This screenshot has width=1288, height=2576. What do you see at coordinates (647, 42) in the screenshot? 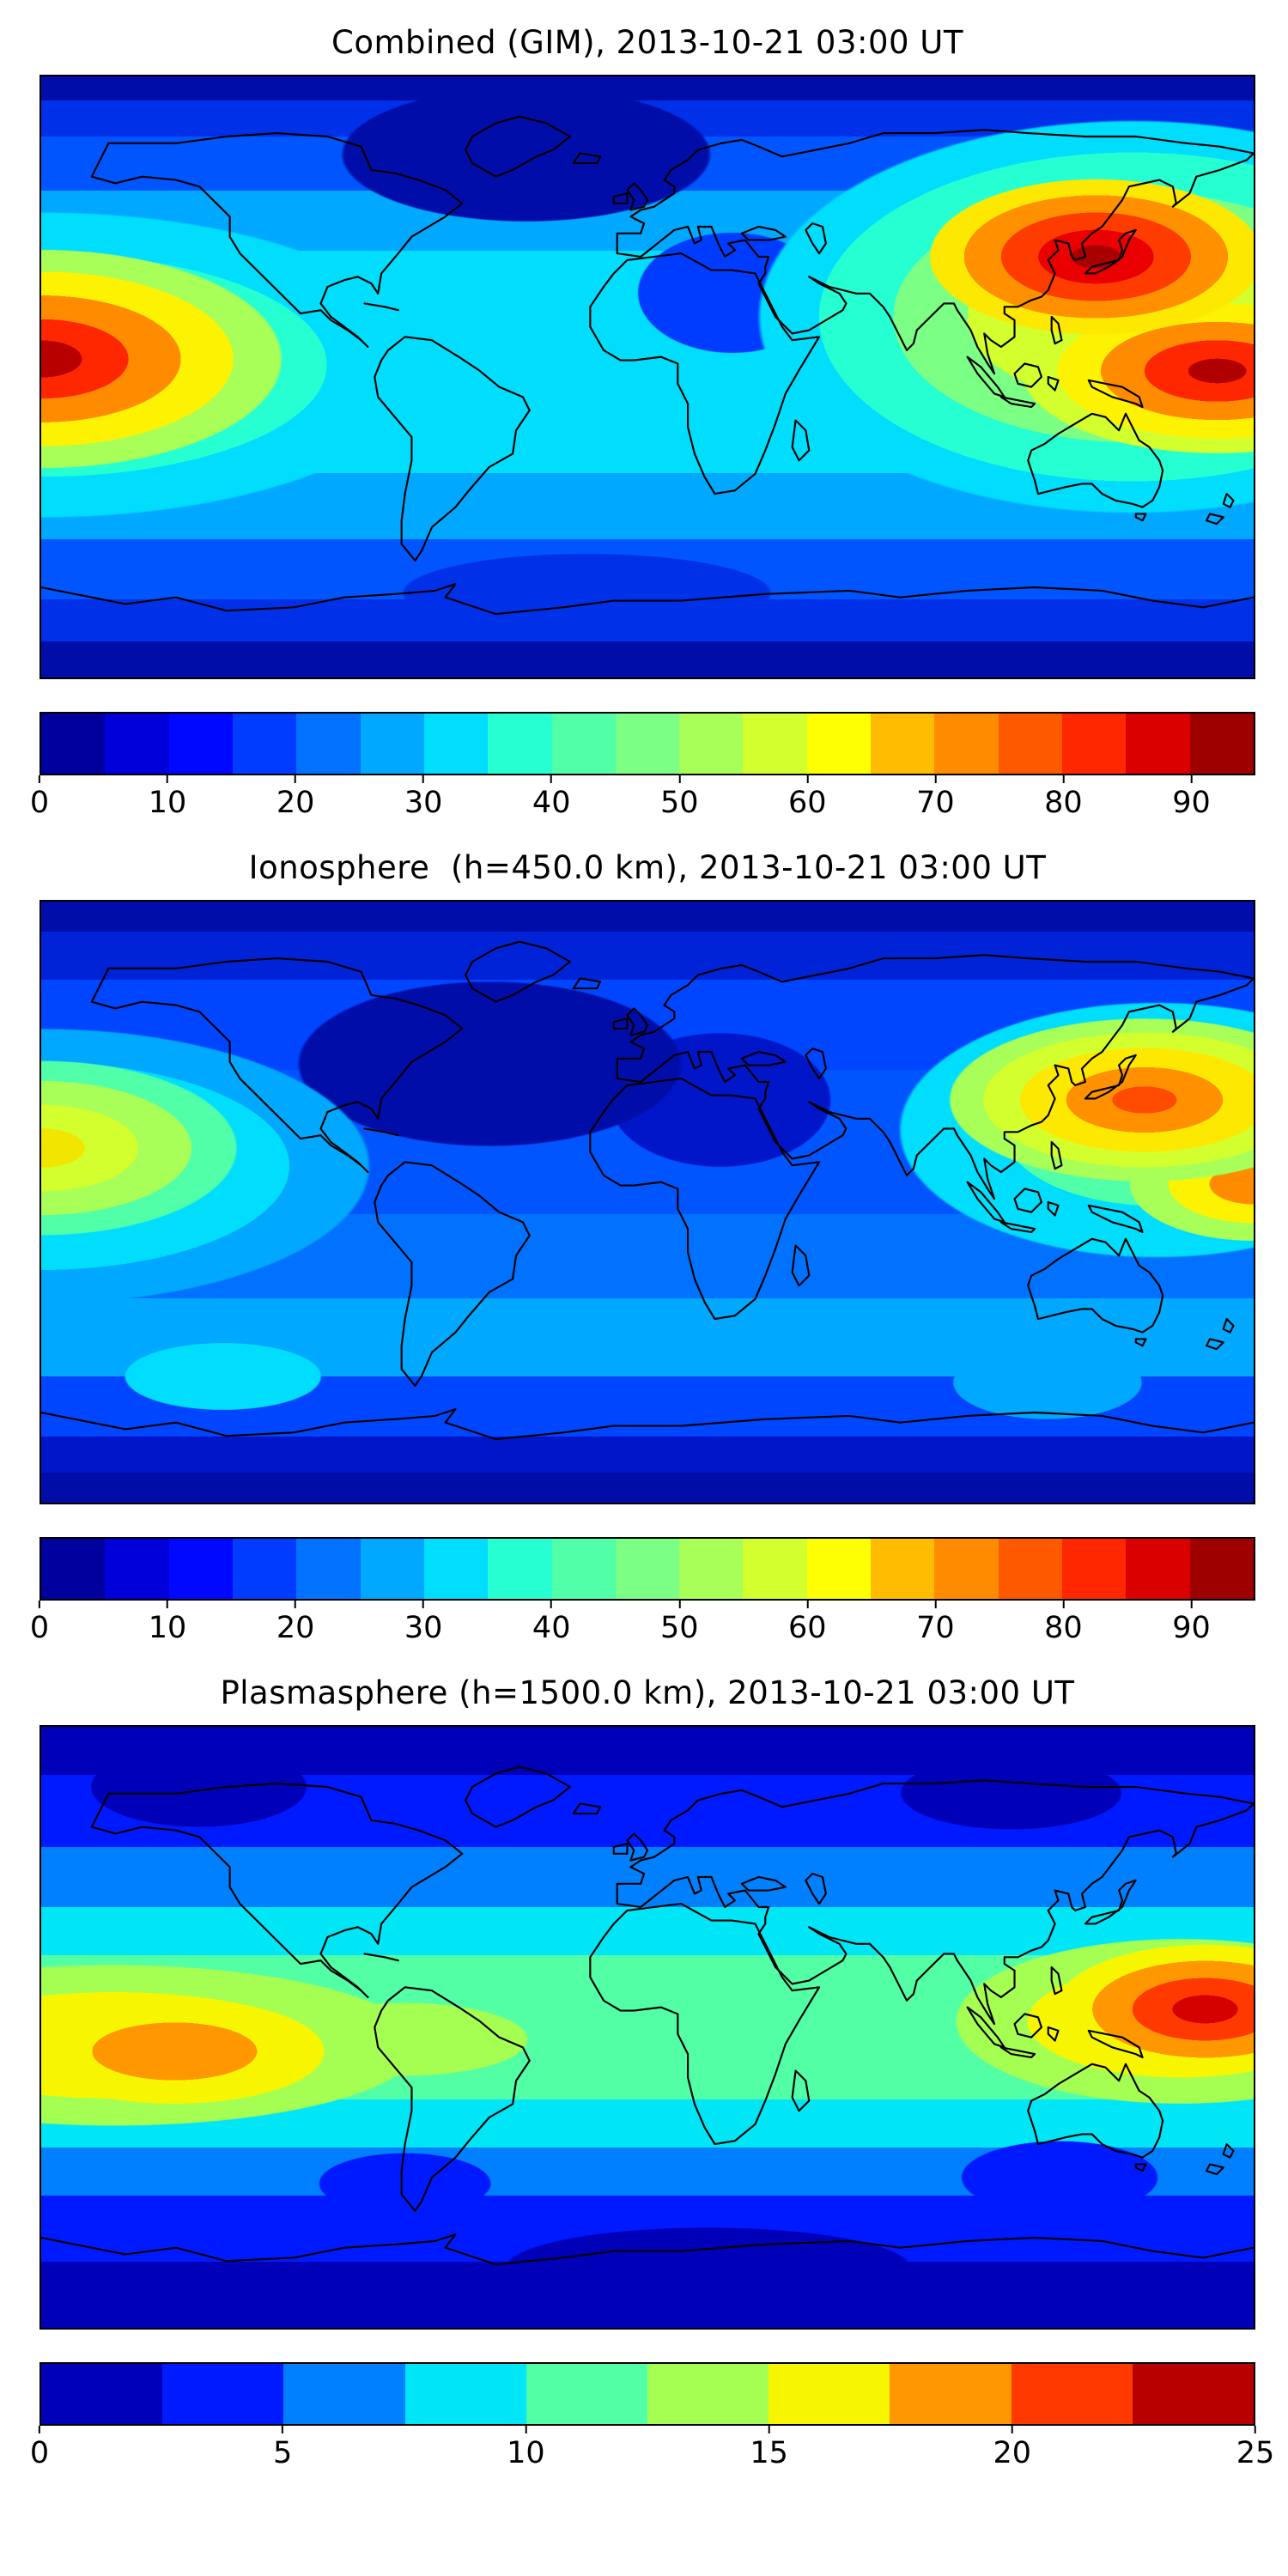
I see `panel-title-combined: Combined (GIM), 2013-10-21 03:00 UT` at bounding box center [647, 42].